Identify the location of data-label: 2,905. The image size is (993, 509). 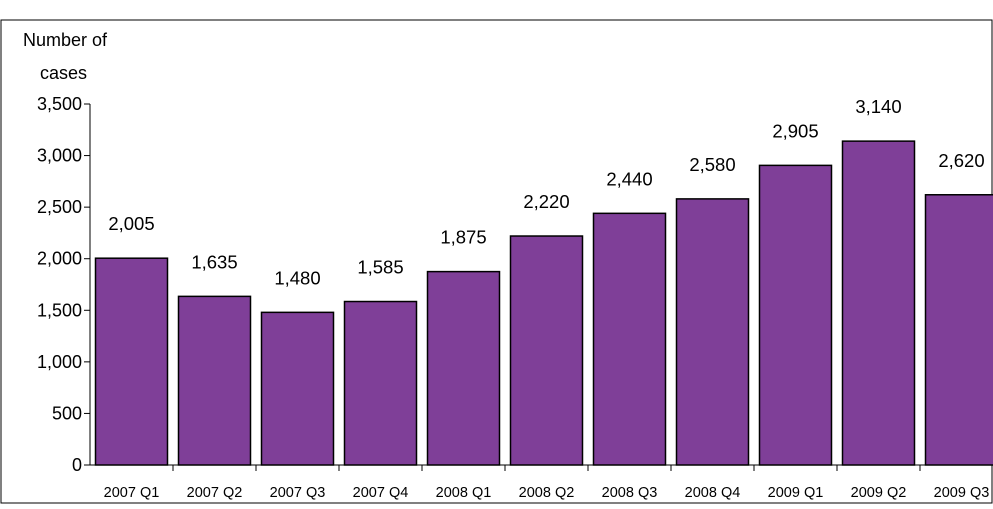
(795, 130).